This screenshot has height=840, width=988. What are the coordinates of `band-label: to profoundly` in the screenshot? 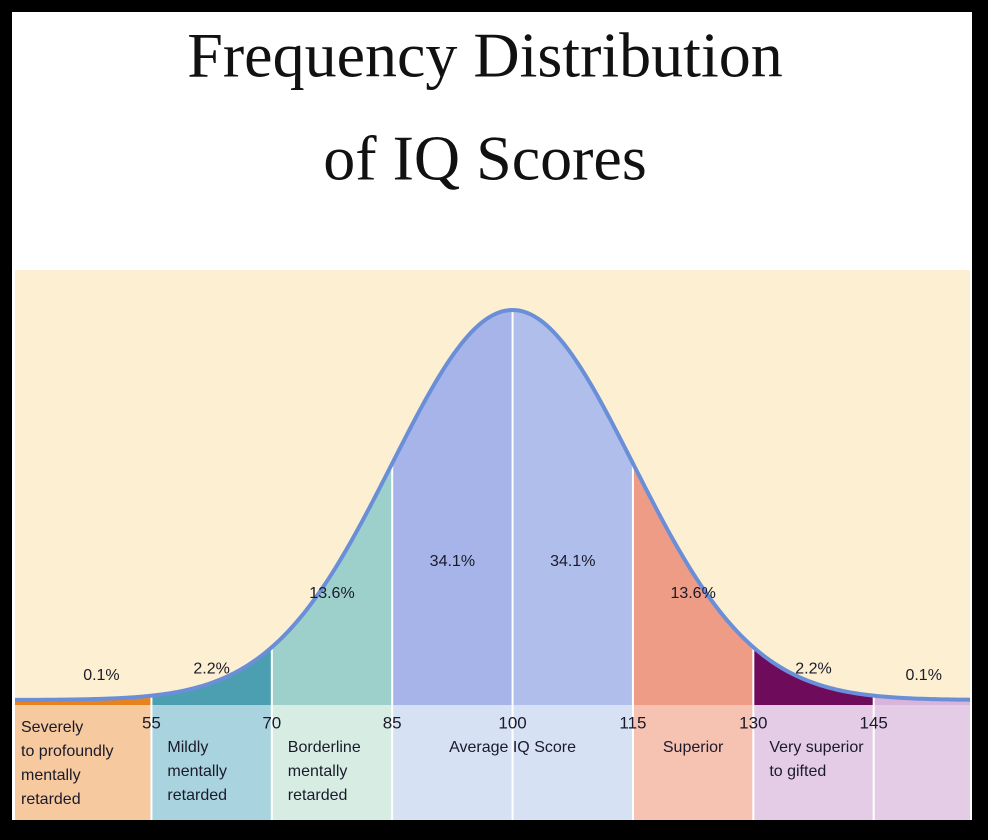 It's located at (67, 751).